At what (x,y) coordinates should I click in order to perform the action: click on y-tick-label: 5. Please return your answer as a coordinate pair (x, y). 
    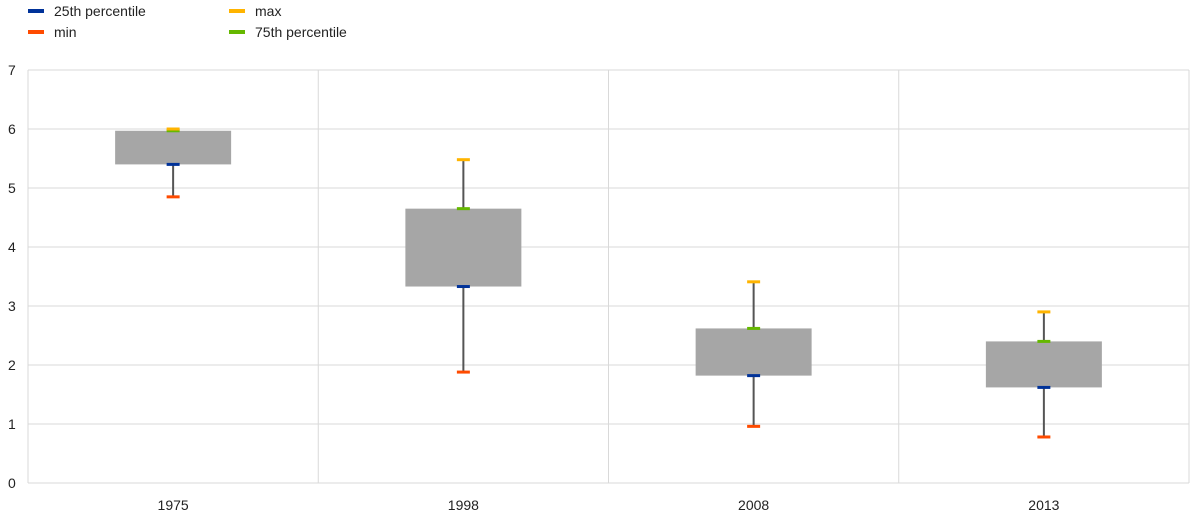
    Looking at the image, I should click on (12, 188).